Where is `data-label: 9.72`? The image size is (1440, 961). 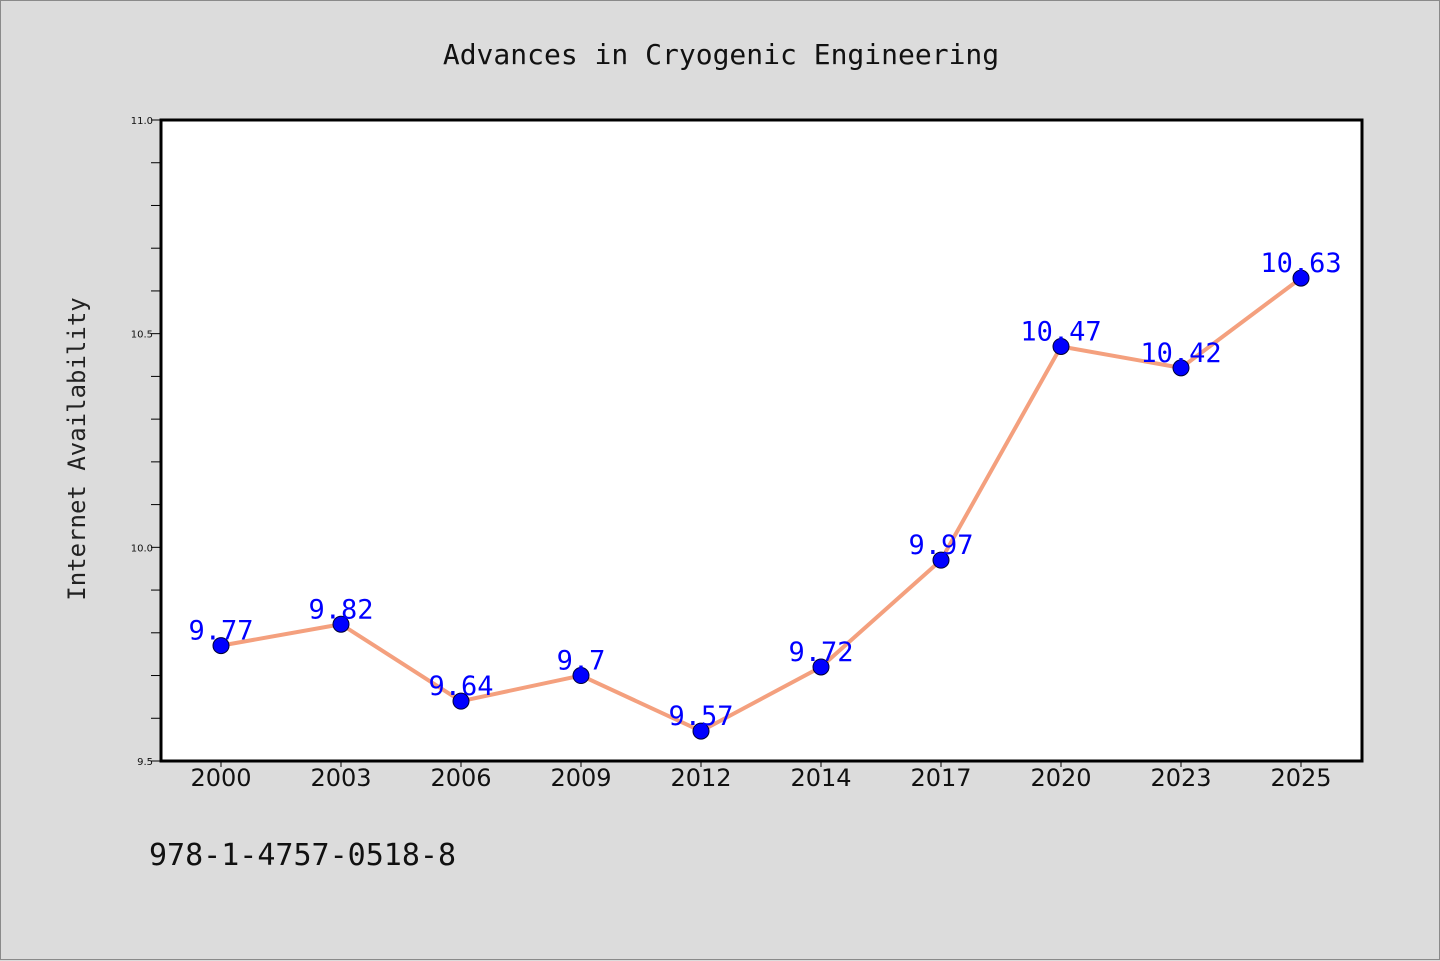 data-label: 9.72 is located at coordinates (820, 652).